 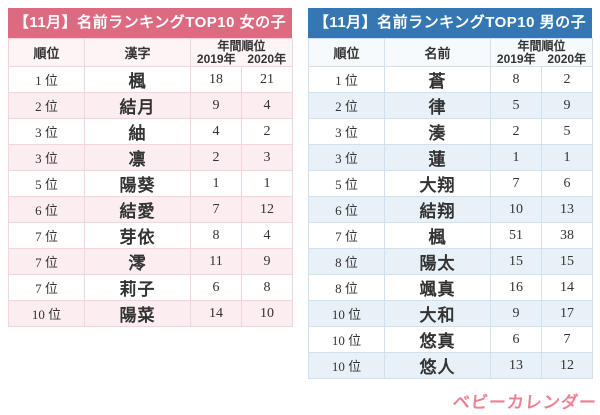 What do you see at coordinates (150, 23) in the screenshot?
I see `girls-table-title: 【11月】名前ランキングTOP10 女の子` at bounding box center [150, 23].